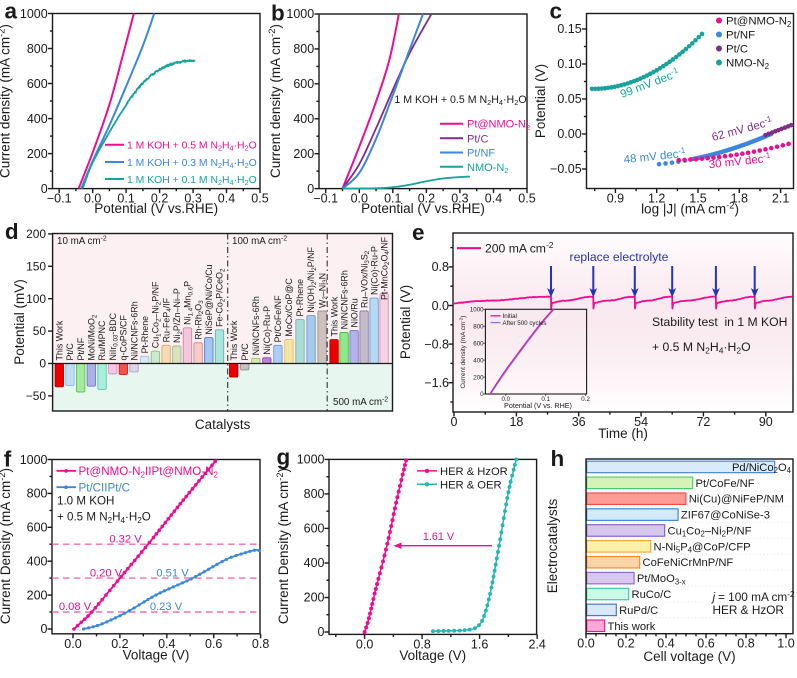  Describe the element at coordinates (655, 156) in the screenshot. I see `svg-text: 48 mV dec-1` at that location.